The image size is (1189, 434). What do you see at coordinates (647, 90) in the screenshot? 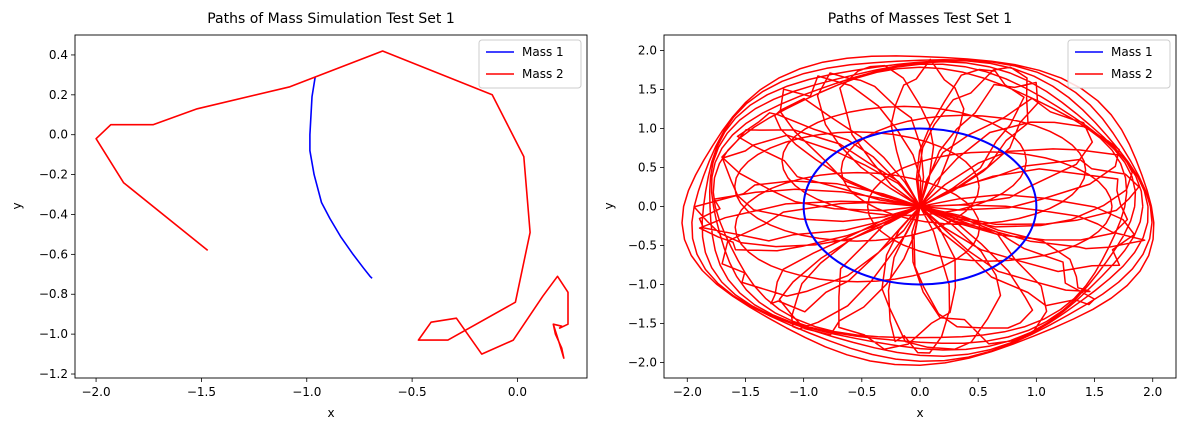
I see `chart-2-ytick-label: 1.5` at bounding box center [647, 90].